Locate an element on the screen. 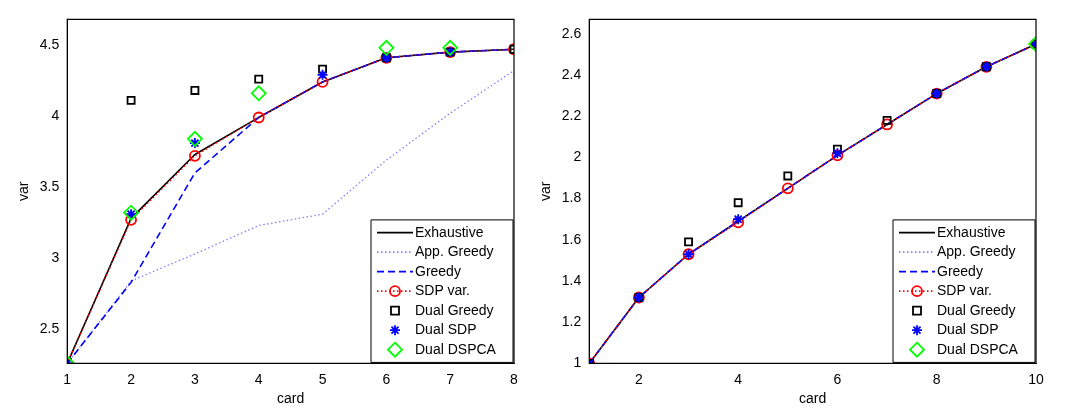 The height and width of the screenshot is (415, 1065). x-tick-label: 5 is located at coordinates (322, 378).